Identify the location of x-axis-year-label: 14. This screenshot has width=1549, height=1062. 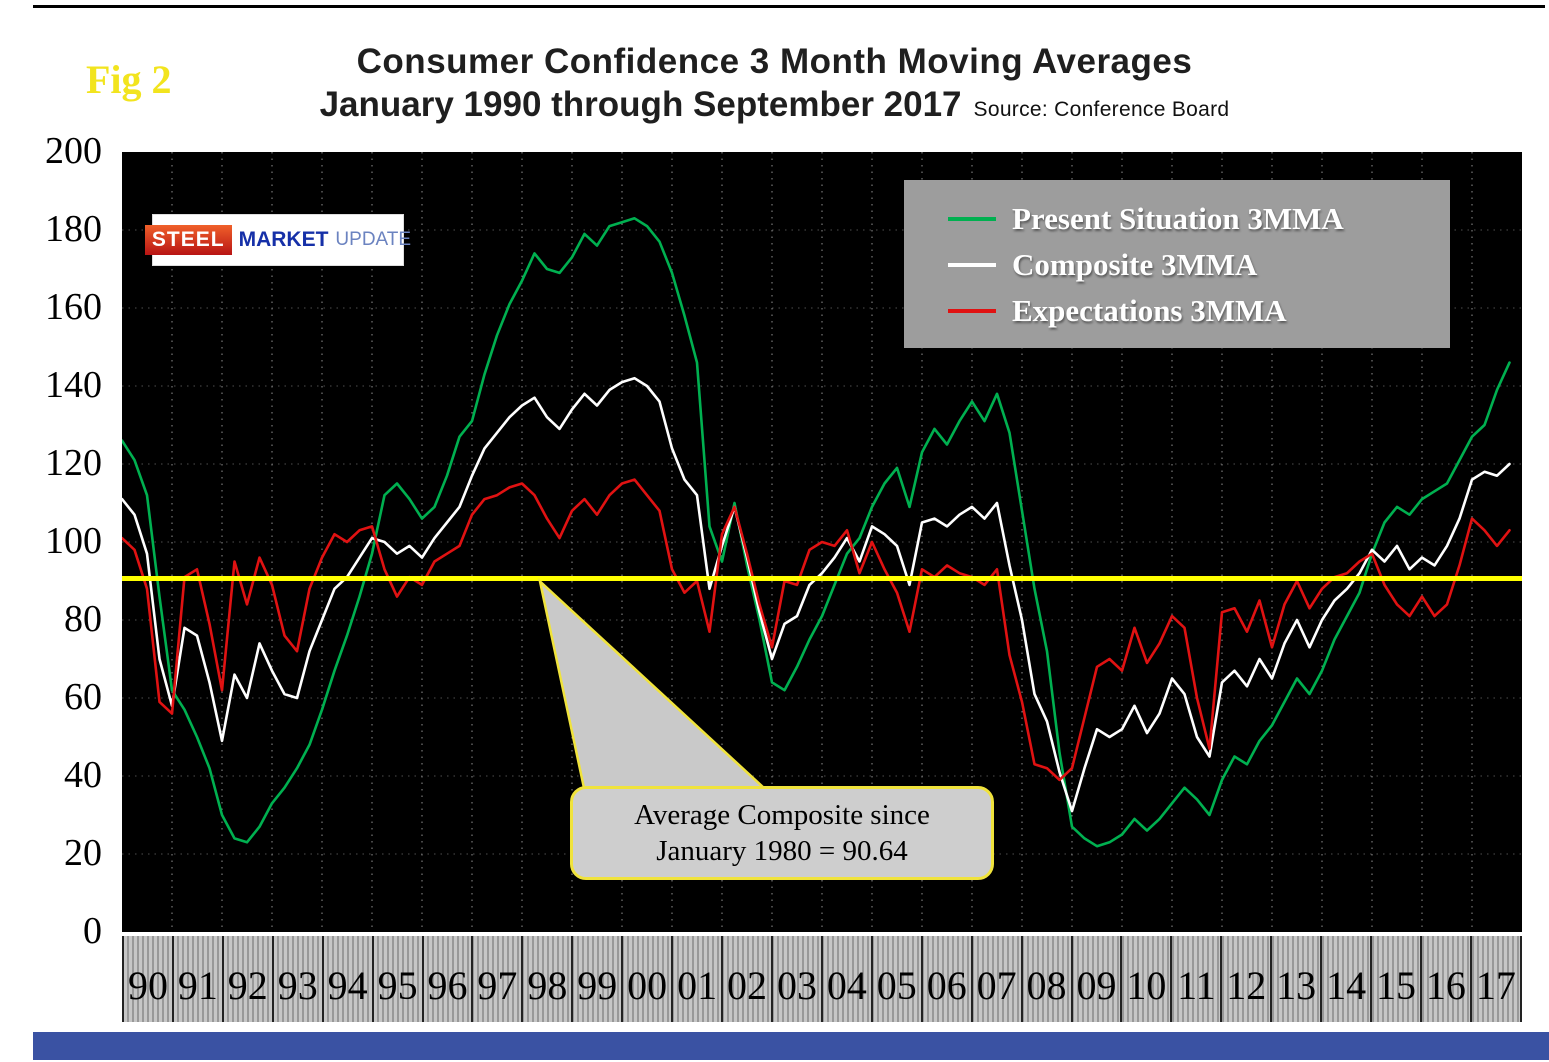
(1345, 979).